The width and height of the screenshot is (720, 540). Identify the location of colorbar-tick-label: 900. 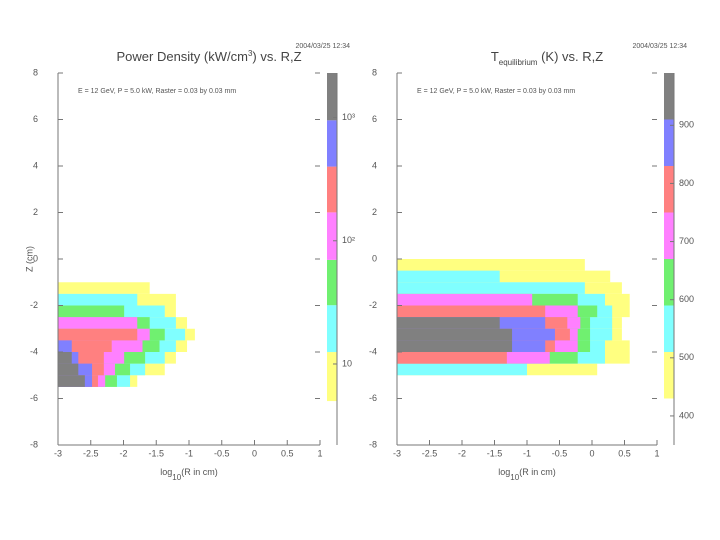
(686, 125).